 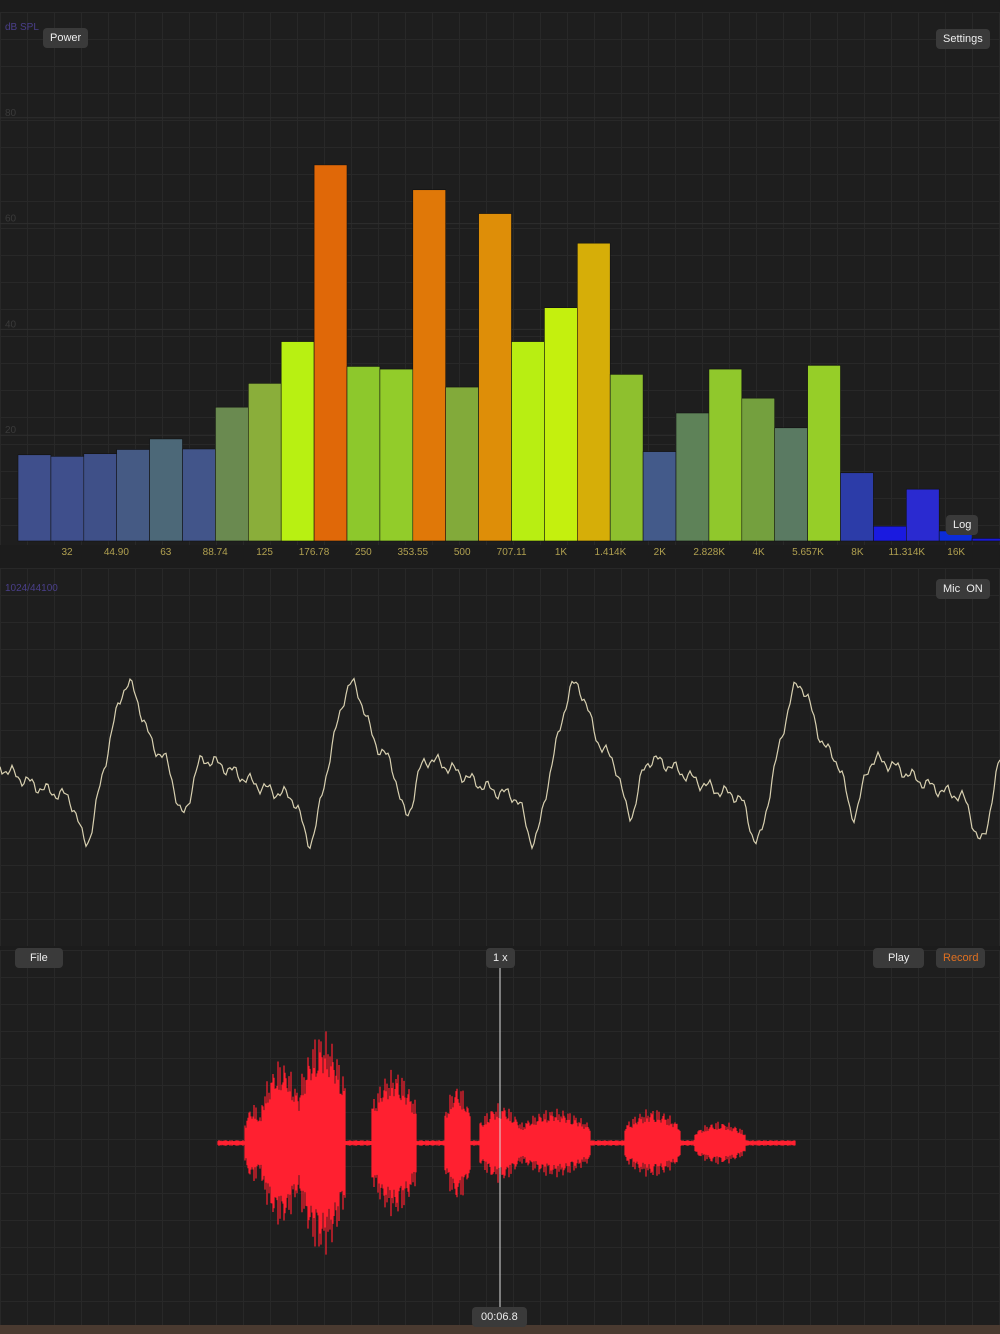 I want to click on x-tick-label: 1.414K, so click(x=611, y=552).